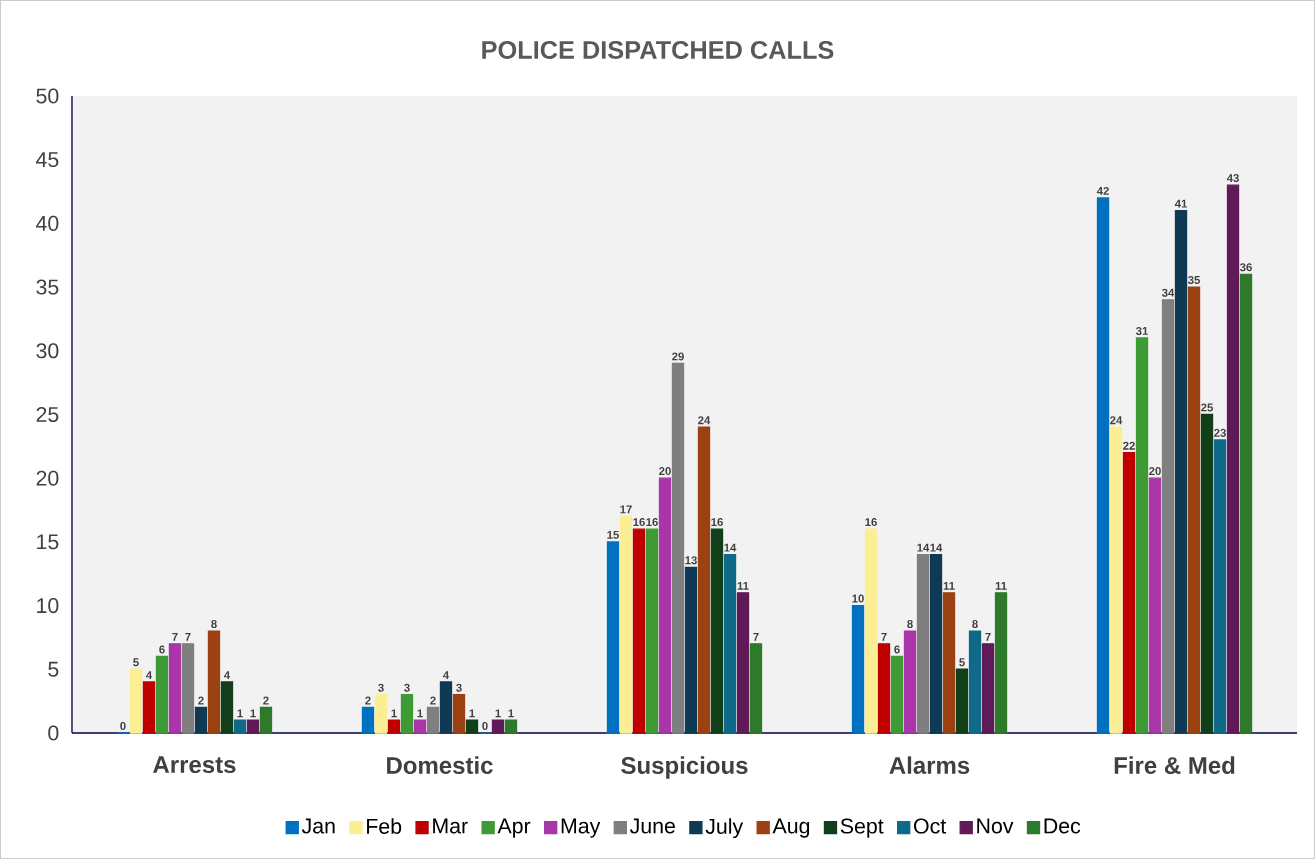 Image resolution: width=1315 pixels, height=859 pixels. Describe the element at coordinates (858, 598) in the screenshot. I see `data-label: 10` at that location.